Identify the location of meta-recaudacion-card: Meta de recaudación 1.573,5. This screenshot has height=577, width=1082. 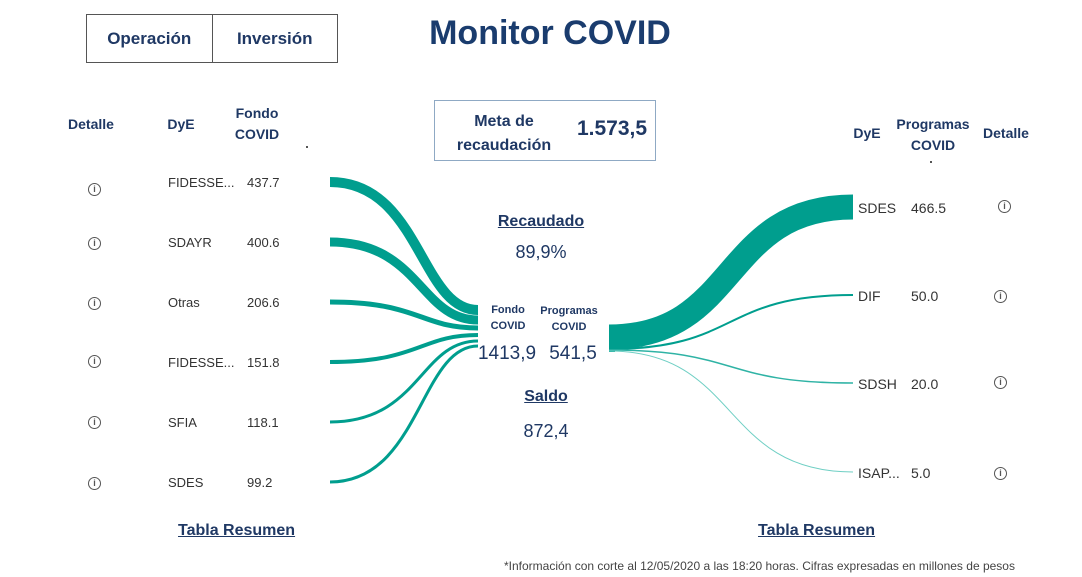
(545, 130).